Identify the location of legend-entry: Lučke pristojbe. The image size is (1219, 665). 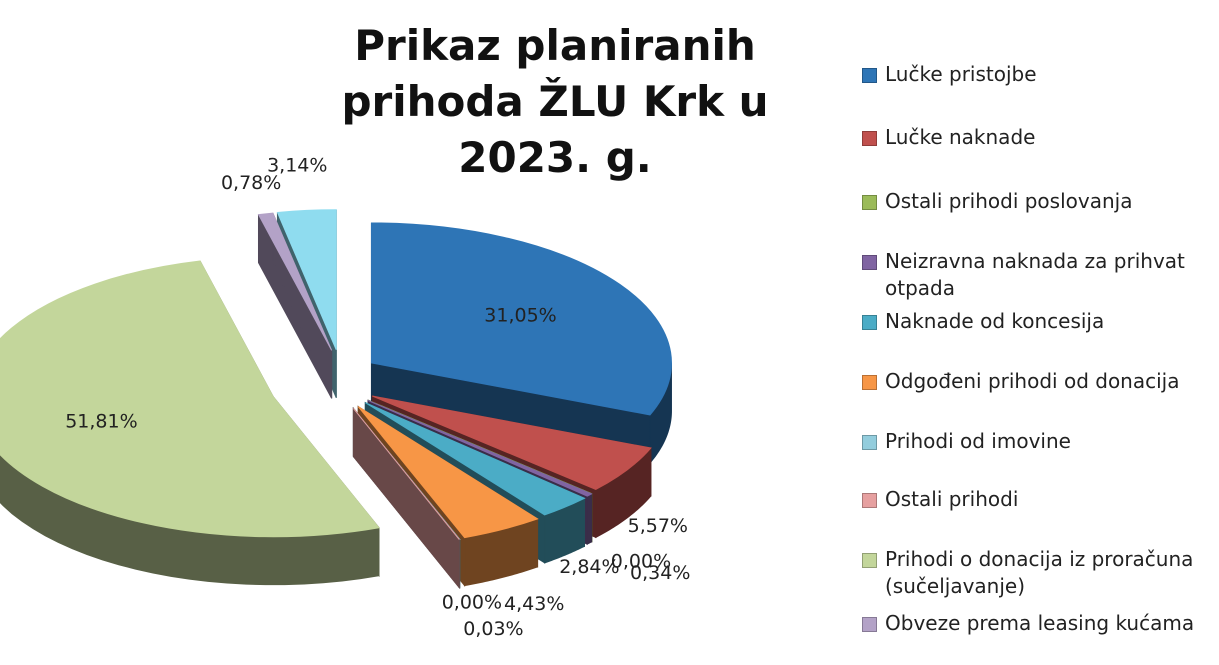
(1034, 74).